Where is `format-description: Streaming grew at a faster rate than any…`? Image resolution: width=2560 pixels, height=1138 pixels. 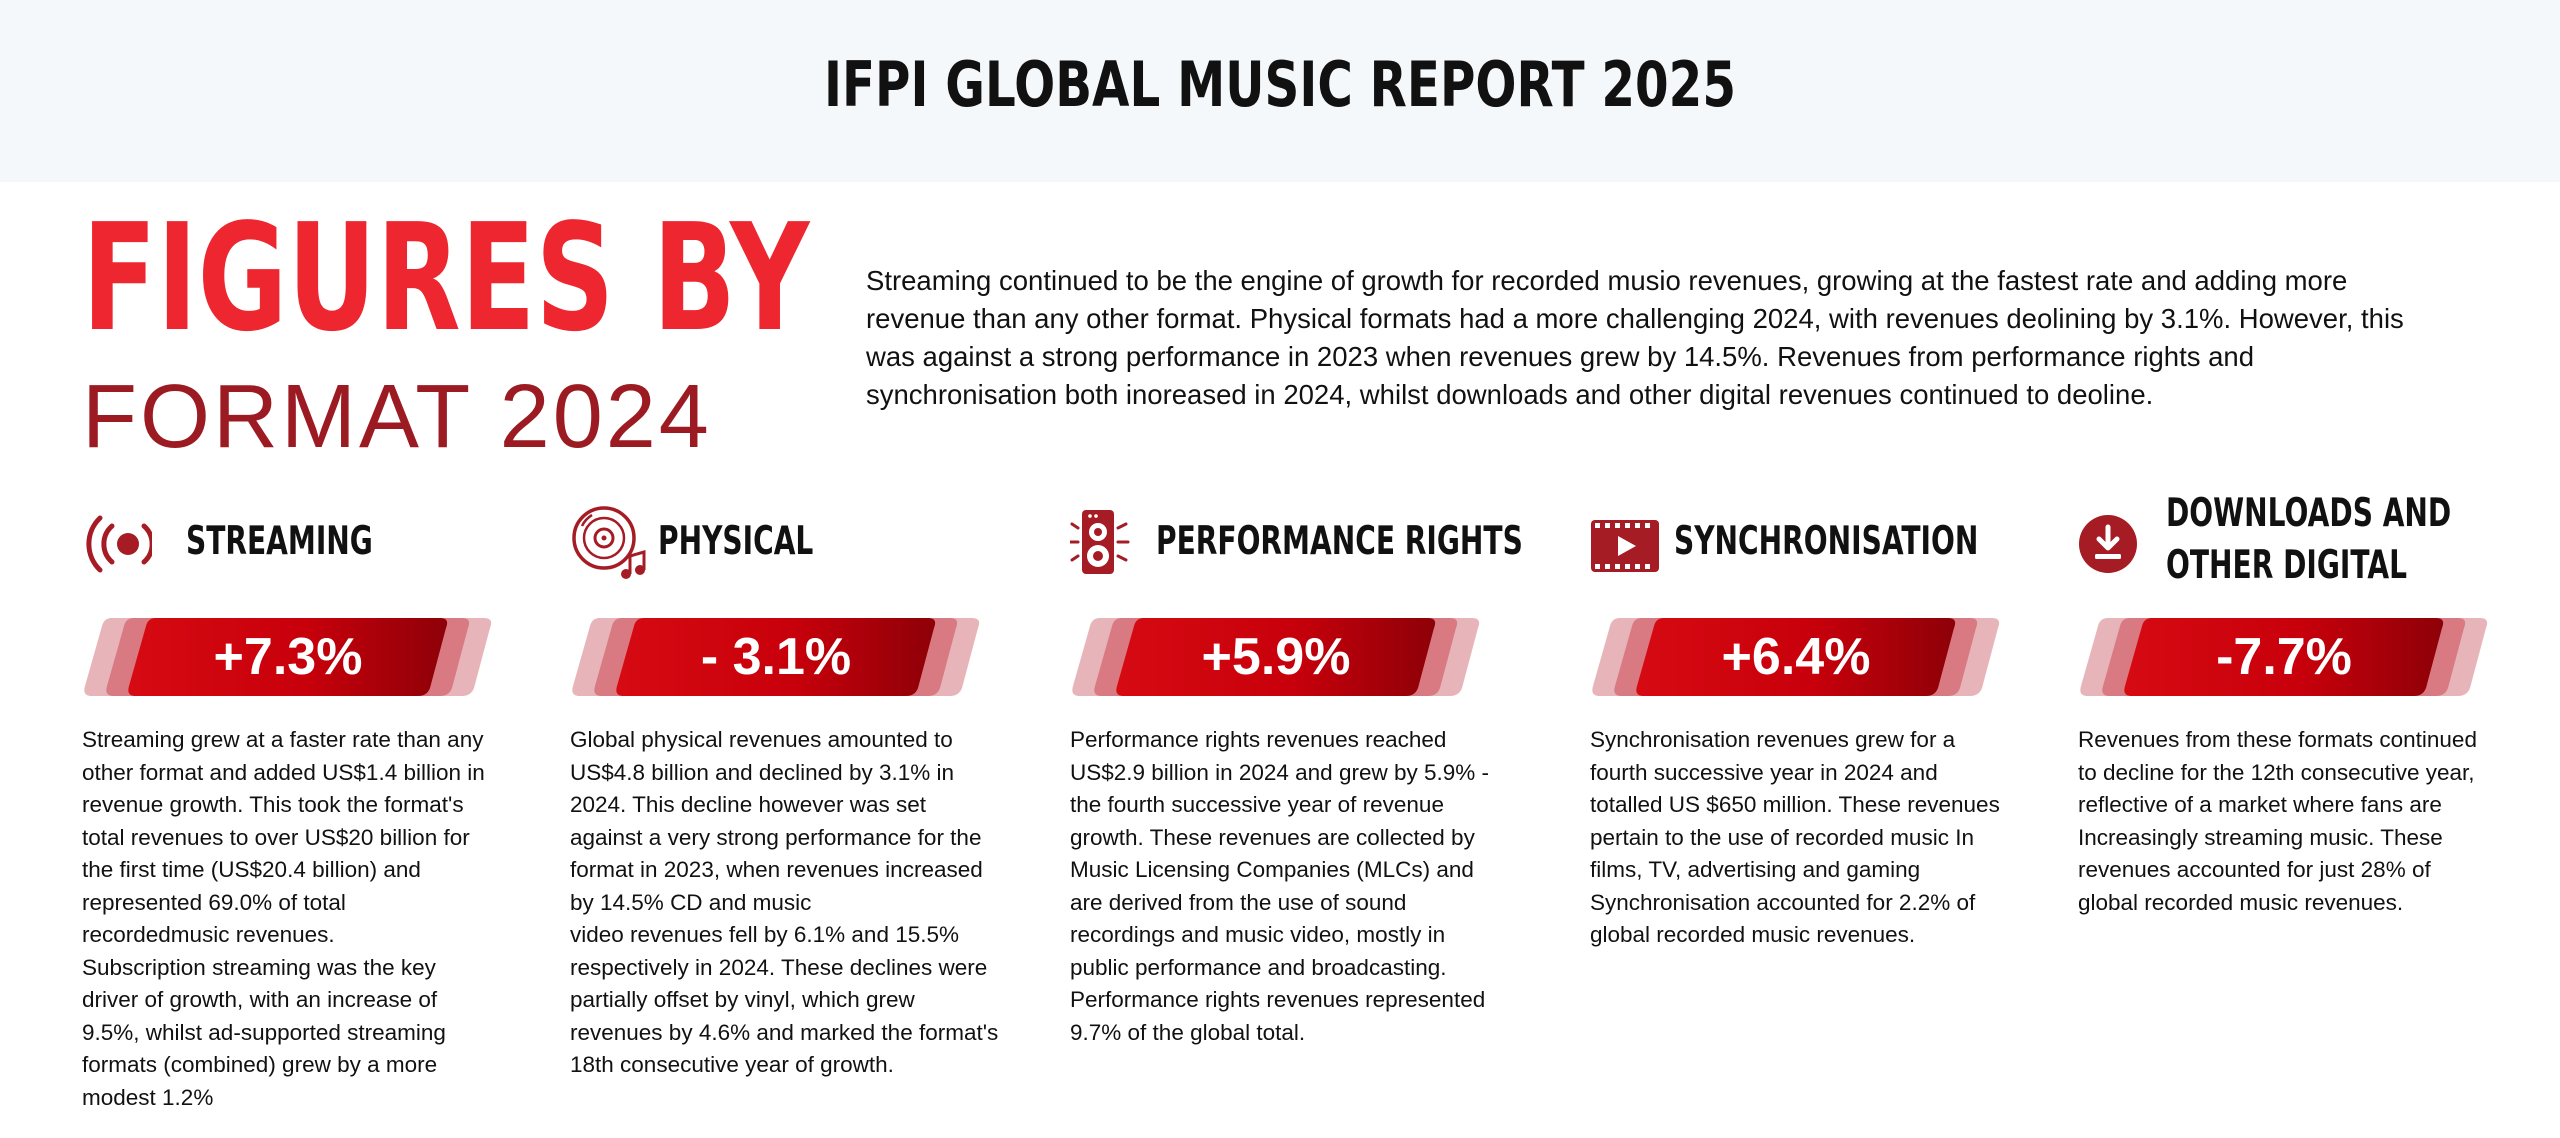 format-description: Streaming grew at a faster rate than any… is located at coordinates (283, 919).